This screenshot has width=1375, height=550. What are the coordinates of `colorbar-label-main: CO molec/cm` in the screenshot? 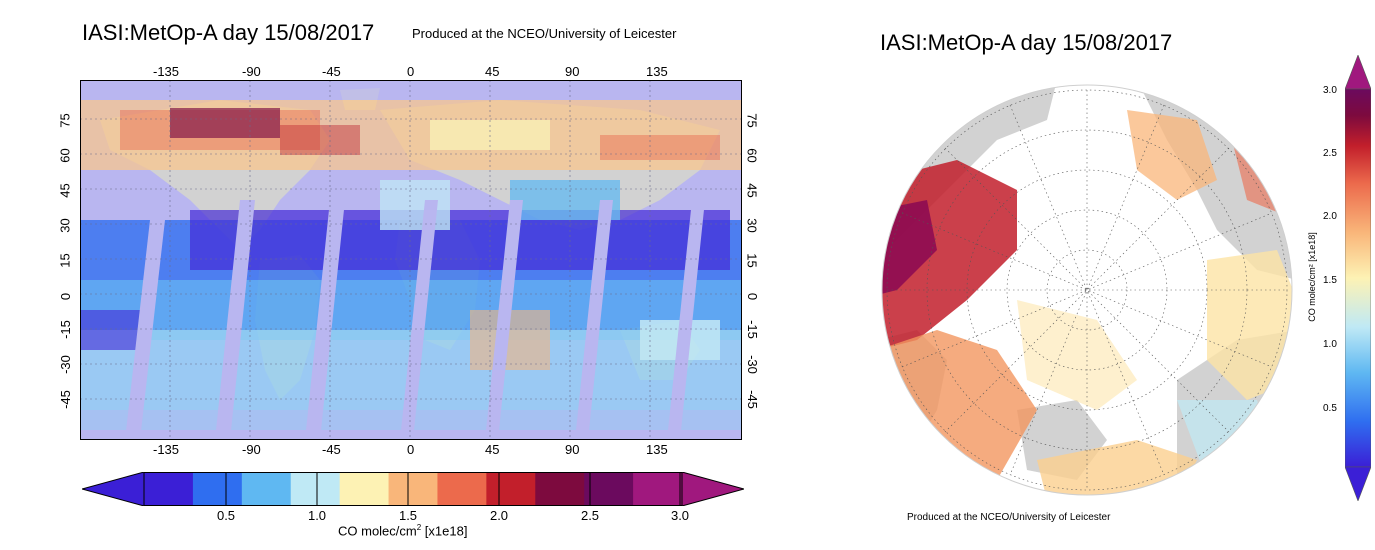 It's located at (377, 531).